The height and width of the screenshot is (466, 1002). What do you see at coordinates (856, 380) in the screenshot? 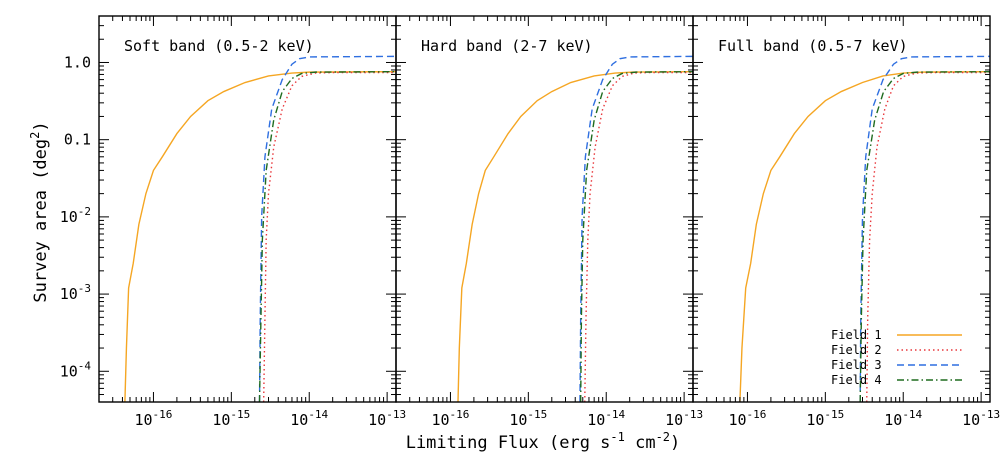
I see `legend-label: Field 4` at bounding box center [856, 380].